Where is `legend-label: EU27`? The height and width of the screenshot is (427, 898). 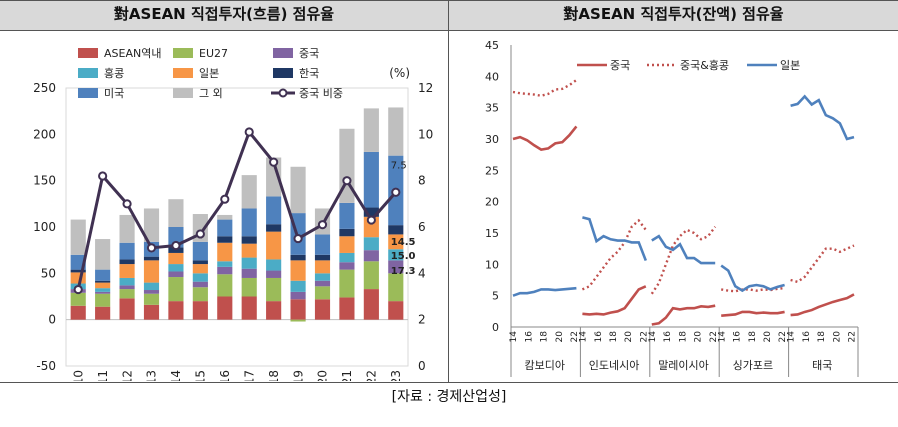
legend-label: EU27 is located at coordinates (213, 53).